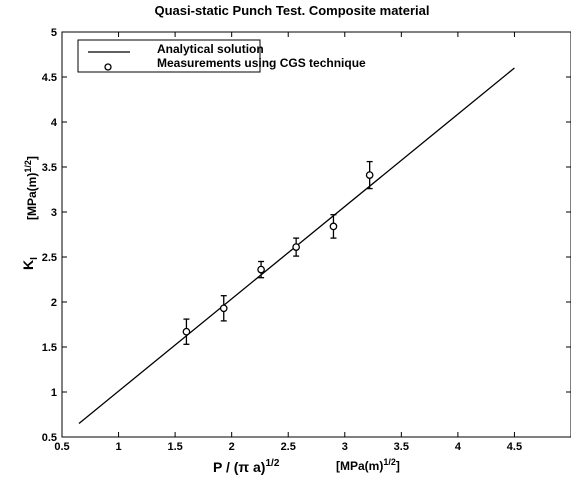 Image resolution: width=571 pixels, height=479 pixels. Describe the element at coordinates (345, 447) in the screenshot. I see `x-tick-label: 3` at that location.